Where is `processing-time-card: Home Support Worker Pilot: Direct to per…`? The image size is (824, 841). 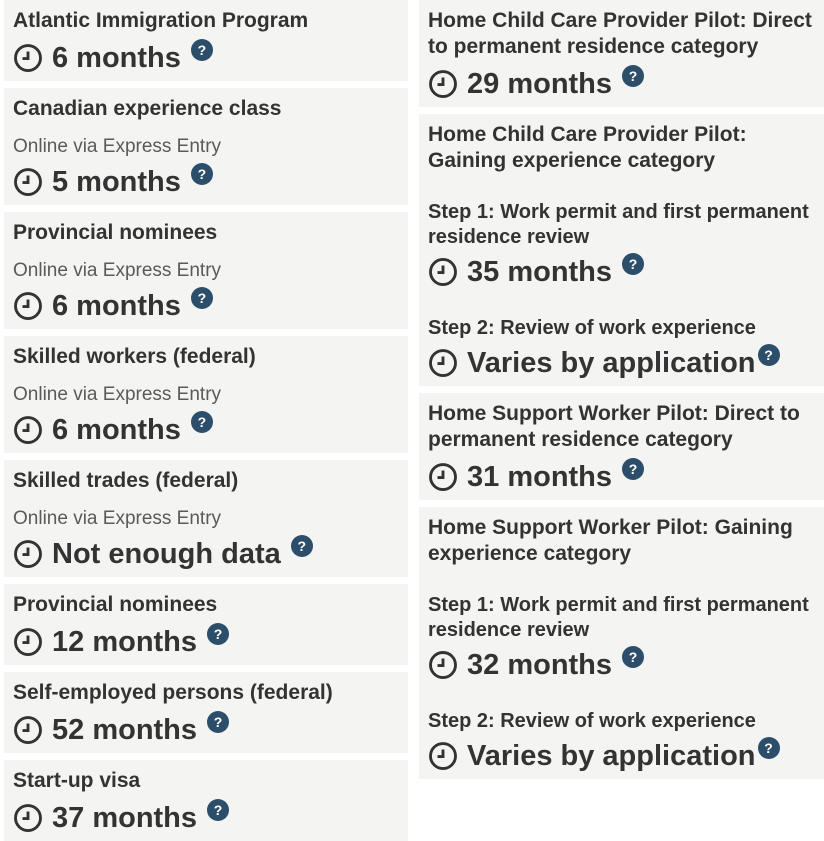
processing-time-card: Home Support Worker Pilot: Direct to per… is located at coordinates (621, 446).